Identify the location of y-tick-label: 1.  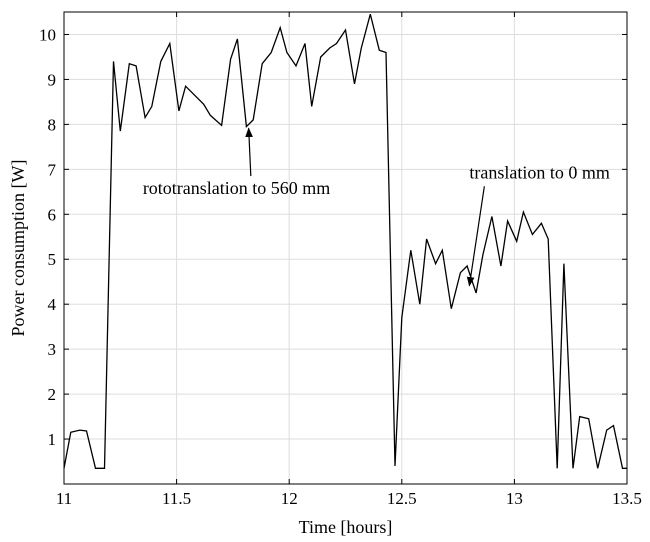
(52, 439).